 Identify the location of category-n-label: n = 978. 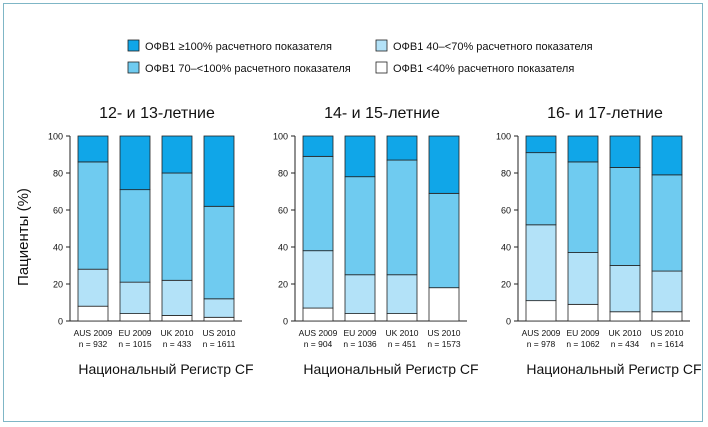
(541, 344).